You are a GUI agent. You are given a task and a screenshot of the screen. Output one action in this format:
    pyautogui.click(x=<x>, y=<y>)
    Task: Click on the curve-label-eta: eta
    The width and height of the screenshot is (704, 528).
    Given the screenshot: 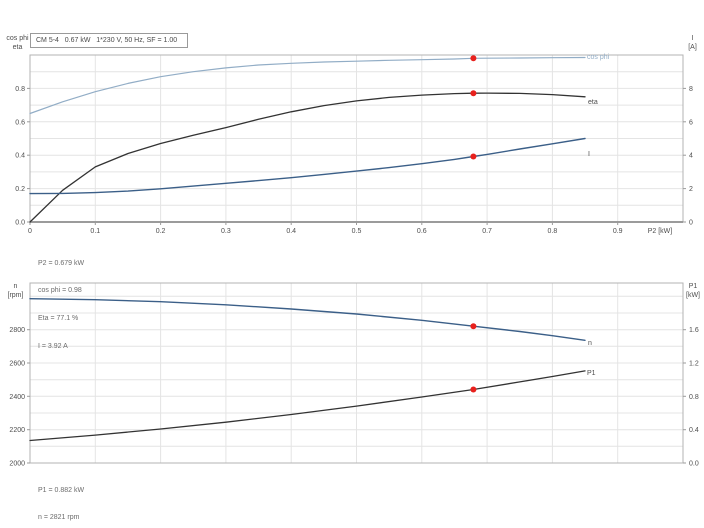 What is the action you would take?
    pyautogui.click(x=593, y=102)
    